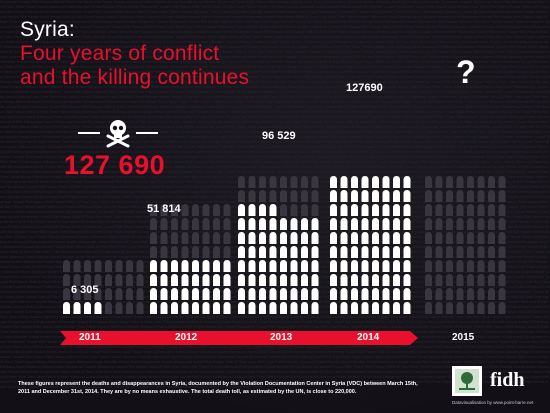 The width and height of the screenshot is (550, 413). I want to click on value-label-2011: 6 305, so click(85, 290).